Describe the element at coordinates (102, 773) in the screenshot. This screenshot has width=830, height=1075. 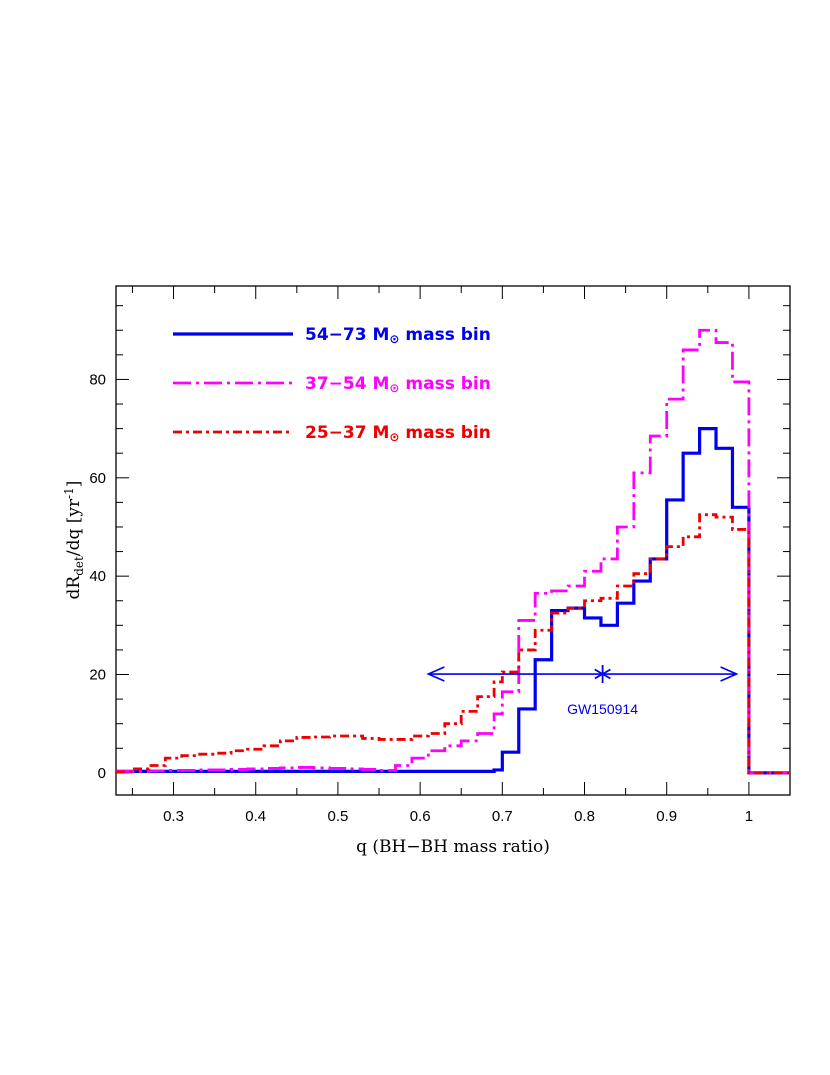
I see `y-tick-label: 0` at that location.